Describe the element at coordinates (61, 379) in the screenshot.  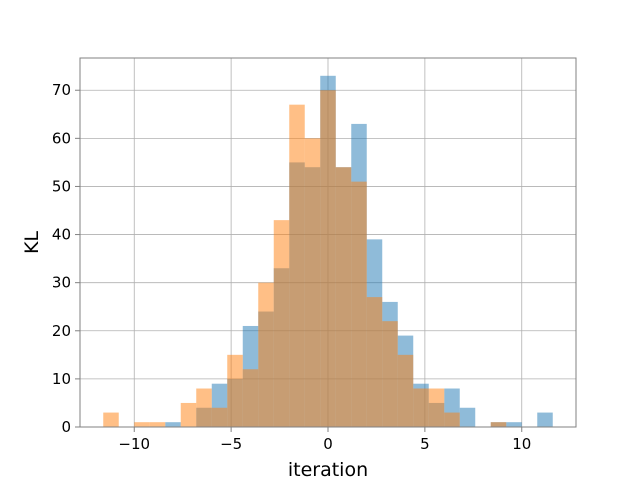
I see `y-tick-label: 10` at that location.